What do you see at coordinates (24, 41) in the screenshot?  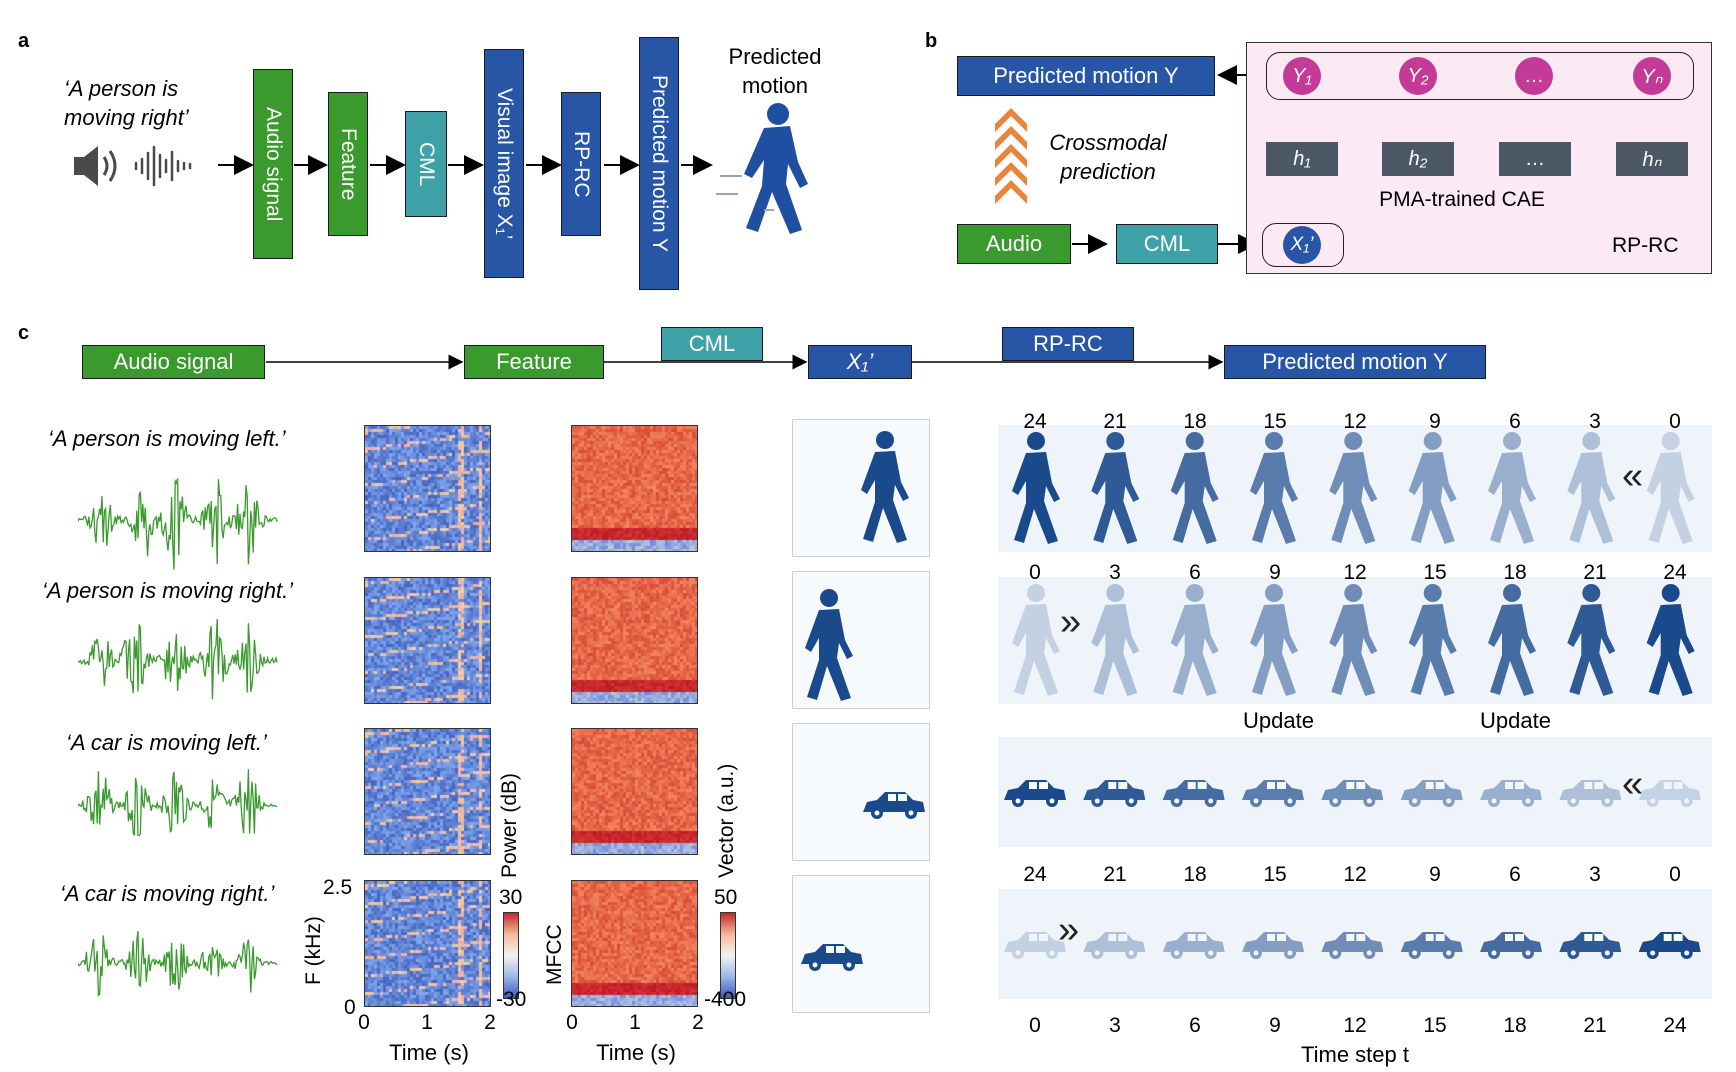 I see `panel-a-letter: a` at bounding box center [24, 41].